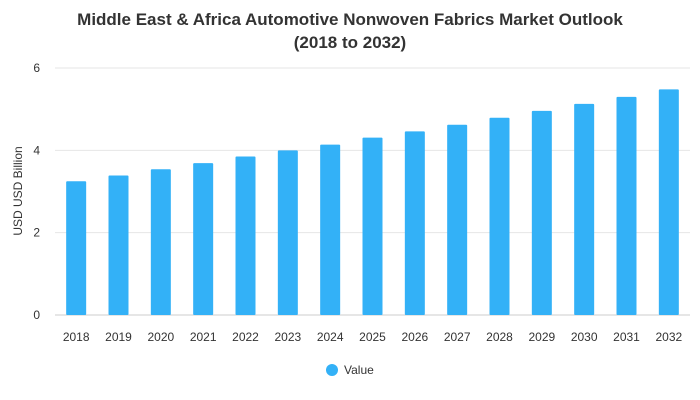  I want to click on x-tick-label: 2023, so click(287, 337).